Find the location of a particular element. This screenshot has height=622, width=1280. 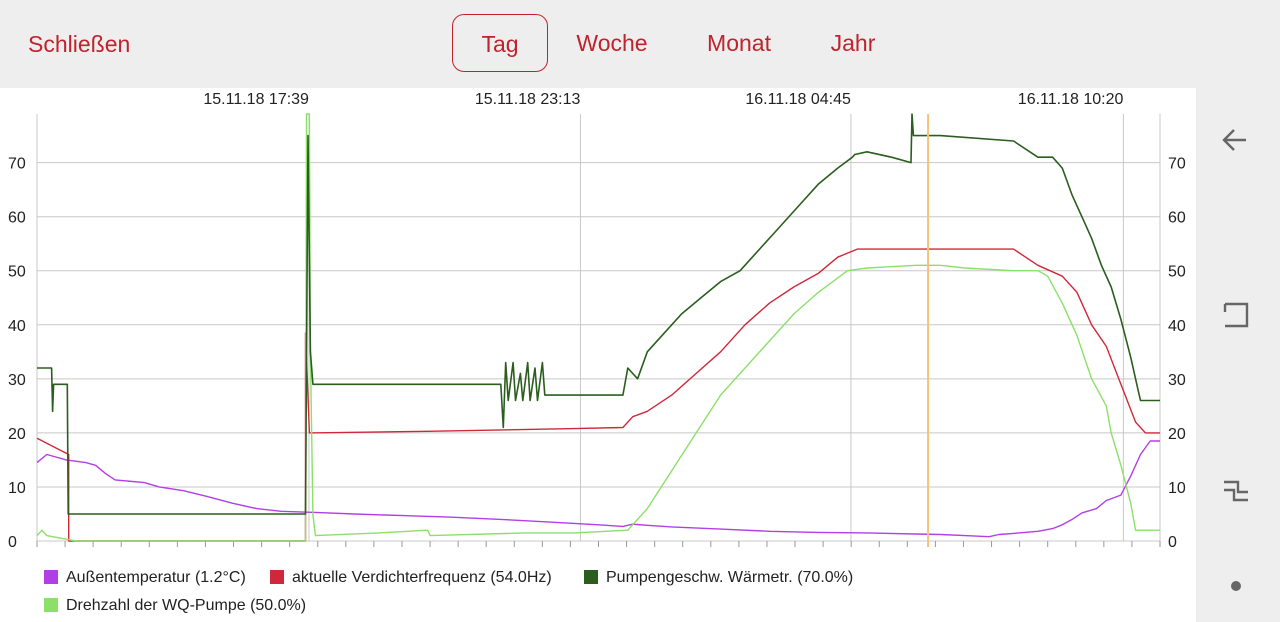

system-navigation-bar is located at coordinates (1238, 311).